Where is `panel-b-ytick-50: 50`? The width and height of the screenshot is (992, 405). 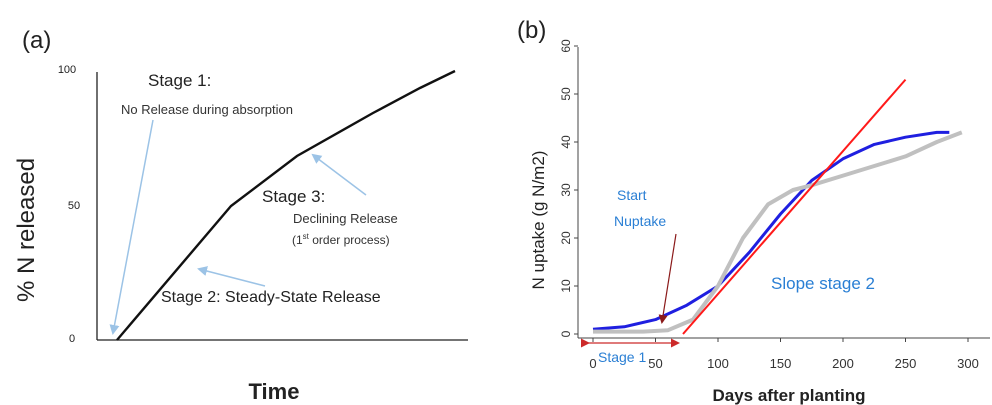
panel-b-ytick-50: 50 is located at coordinates (566, 94).